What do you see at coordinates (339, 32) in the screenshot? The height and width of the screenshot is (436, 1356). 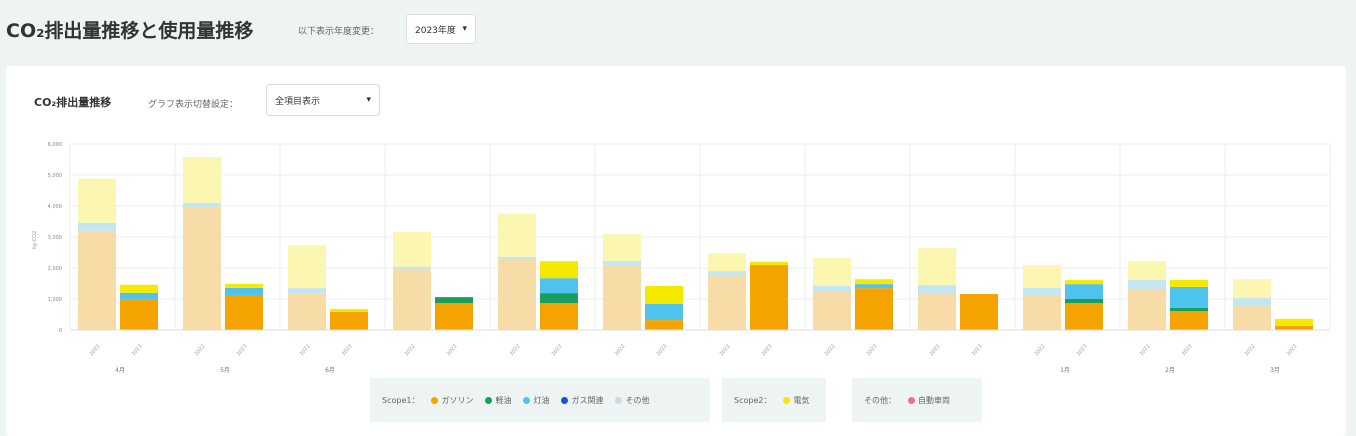 I see `year-select-label: 以下表示年度変更：` at bounding box center [339, 32].